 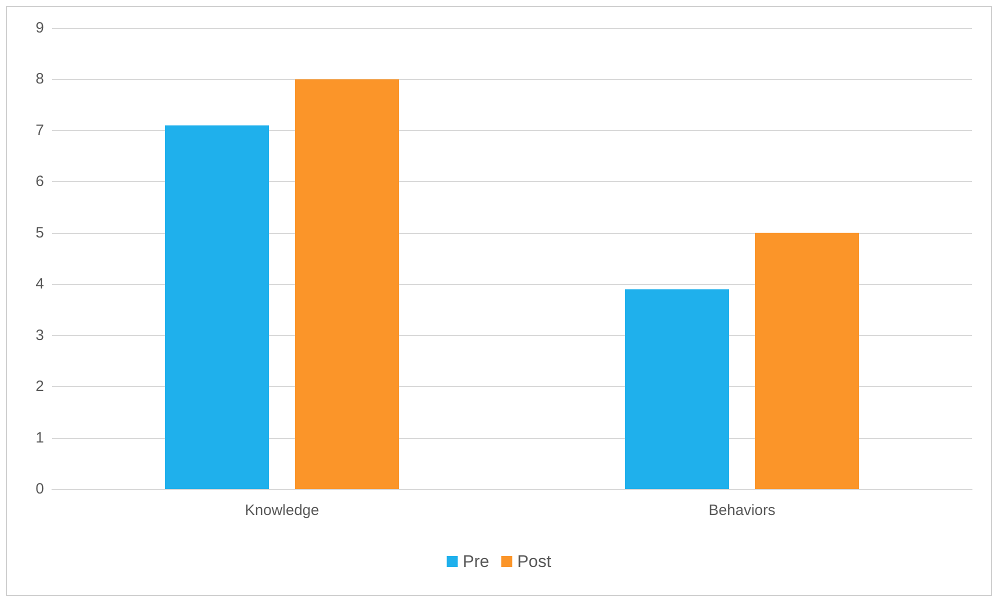 I want to click on y-tick-label: 0, so click(x=40, y=489).